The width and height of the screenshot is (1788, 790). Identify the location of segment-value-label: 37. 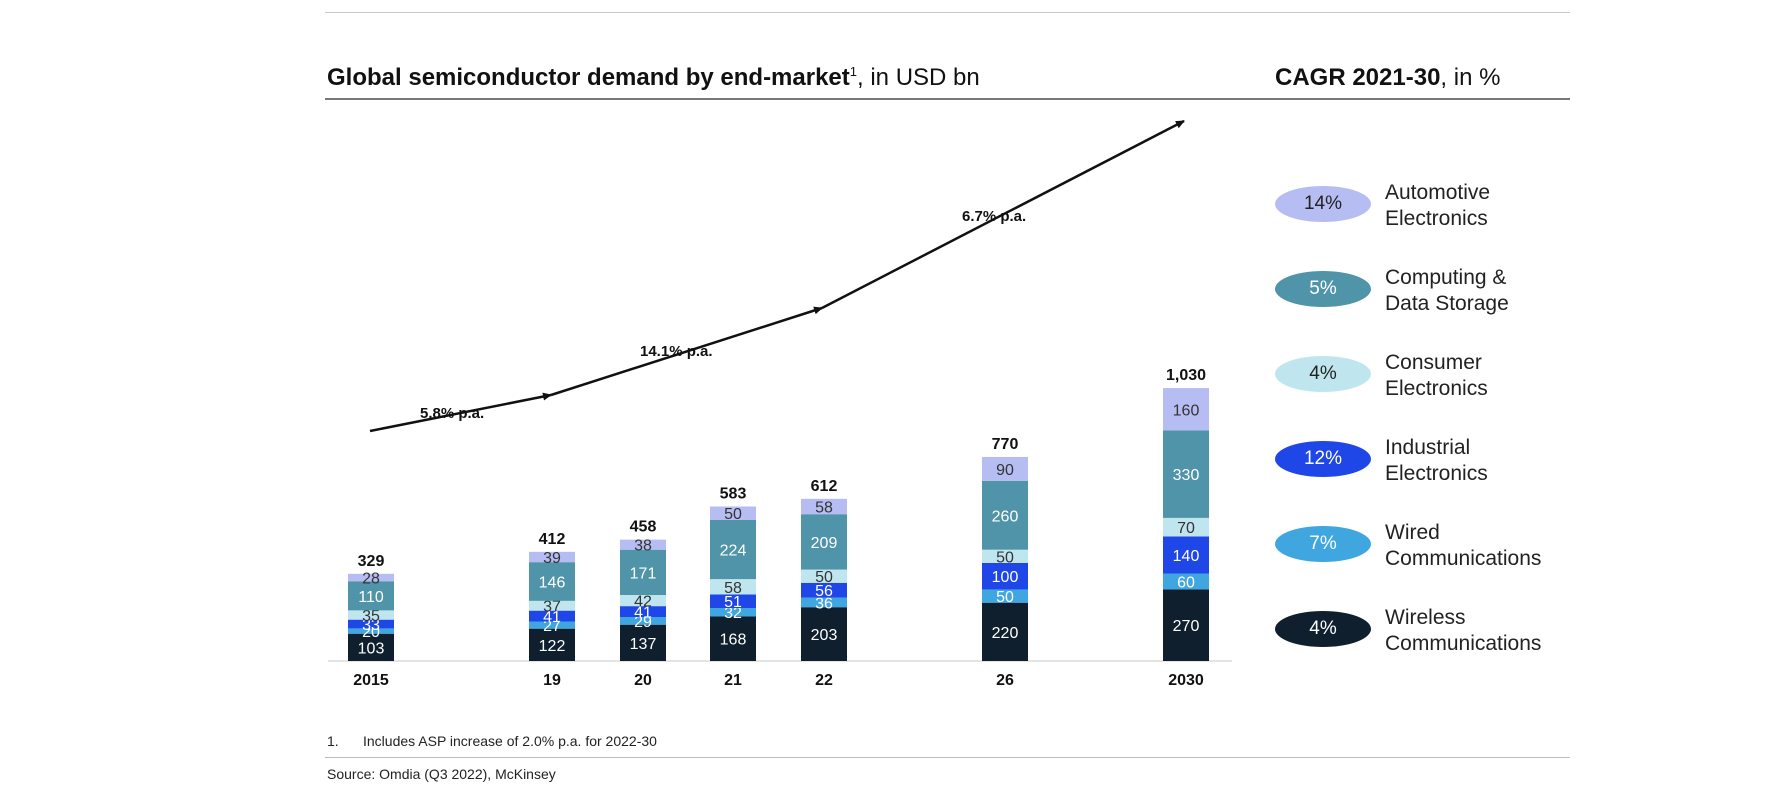
(552, 607).